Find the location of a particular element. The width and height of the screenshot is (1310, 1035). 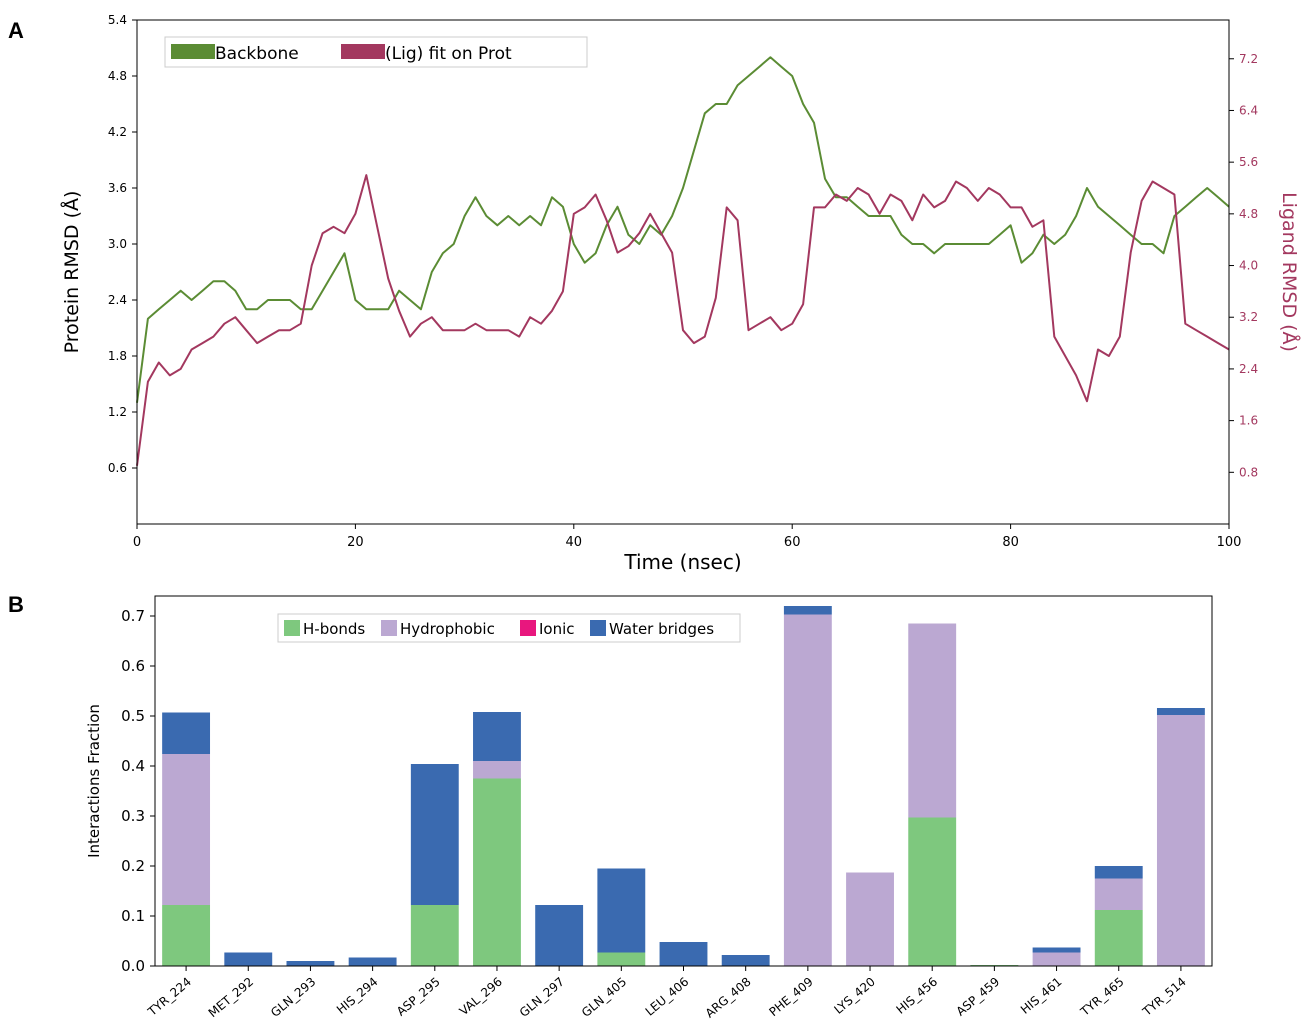

x-tick-label: 60 is located at coordinates (792, 542).